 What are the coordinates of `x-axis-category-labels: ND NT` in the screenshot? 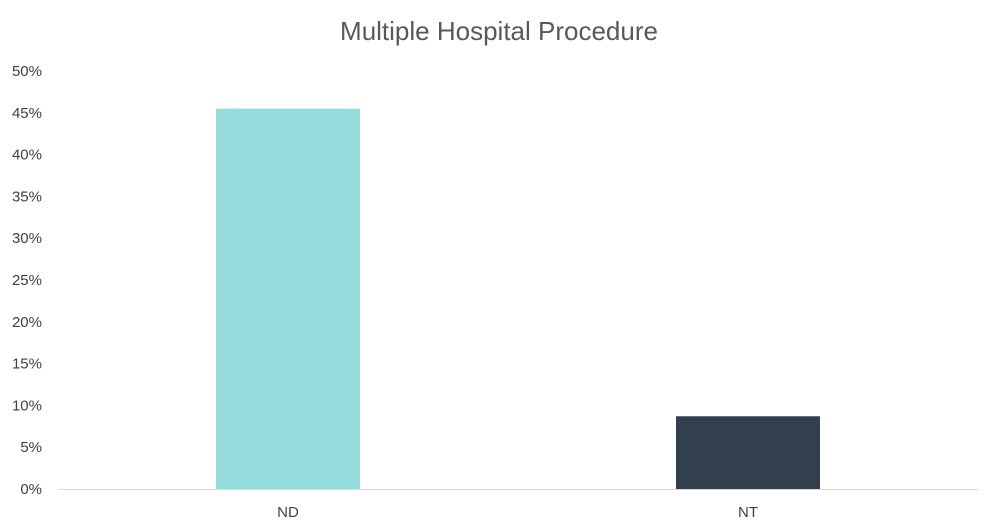 It's located at (517, 512).